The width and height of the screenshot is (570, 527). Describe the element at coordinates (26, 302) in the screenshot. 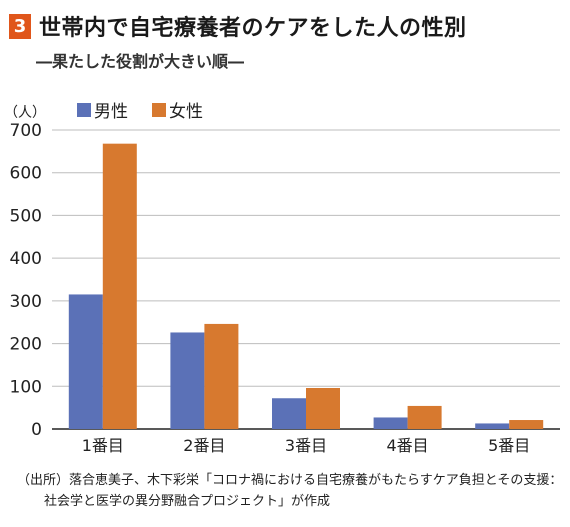

I see `y-tick-label: 300` at that location.